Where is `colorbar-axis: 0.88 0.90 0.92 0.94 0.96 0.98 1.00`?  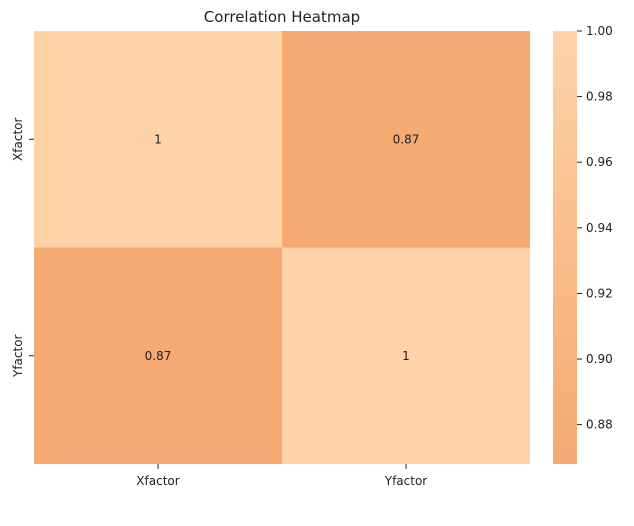
colorbar-axis: 0.88 0.90 0.92 0.94 0.96 0.98 1.00 is located at coordinates (595, 228).